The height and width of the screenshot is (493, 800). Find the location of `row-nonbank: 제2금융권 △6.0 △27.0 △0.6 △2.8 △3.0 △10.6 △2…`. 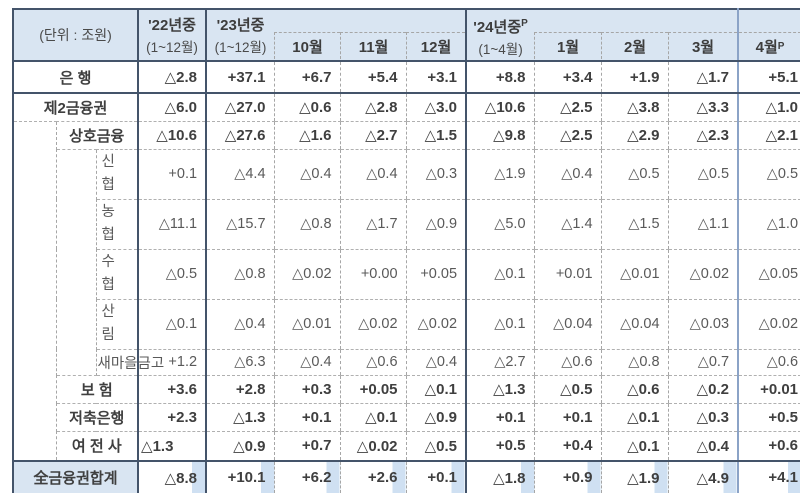

row-nonbank: 제2금융권 △6.0 △27.0 △0.6 △2.8 △3.0 △10.6 △2… is located at coordinates (406, 107).